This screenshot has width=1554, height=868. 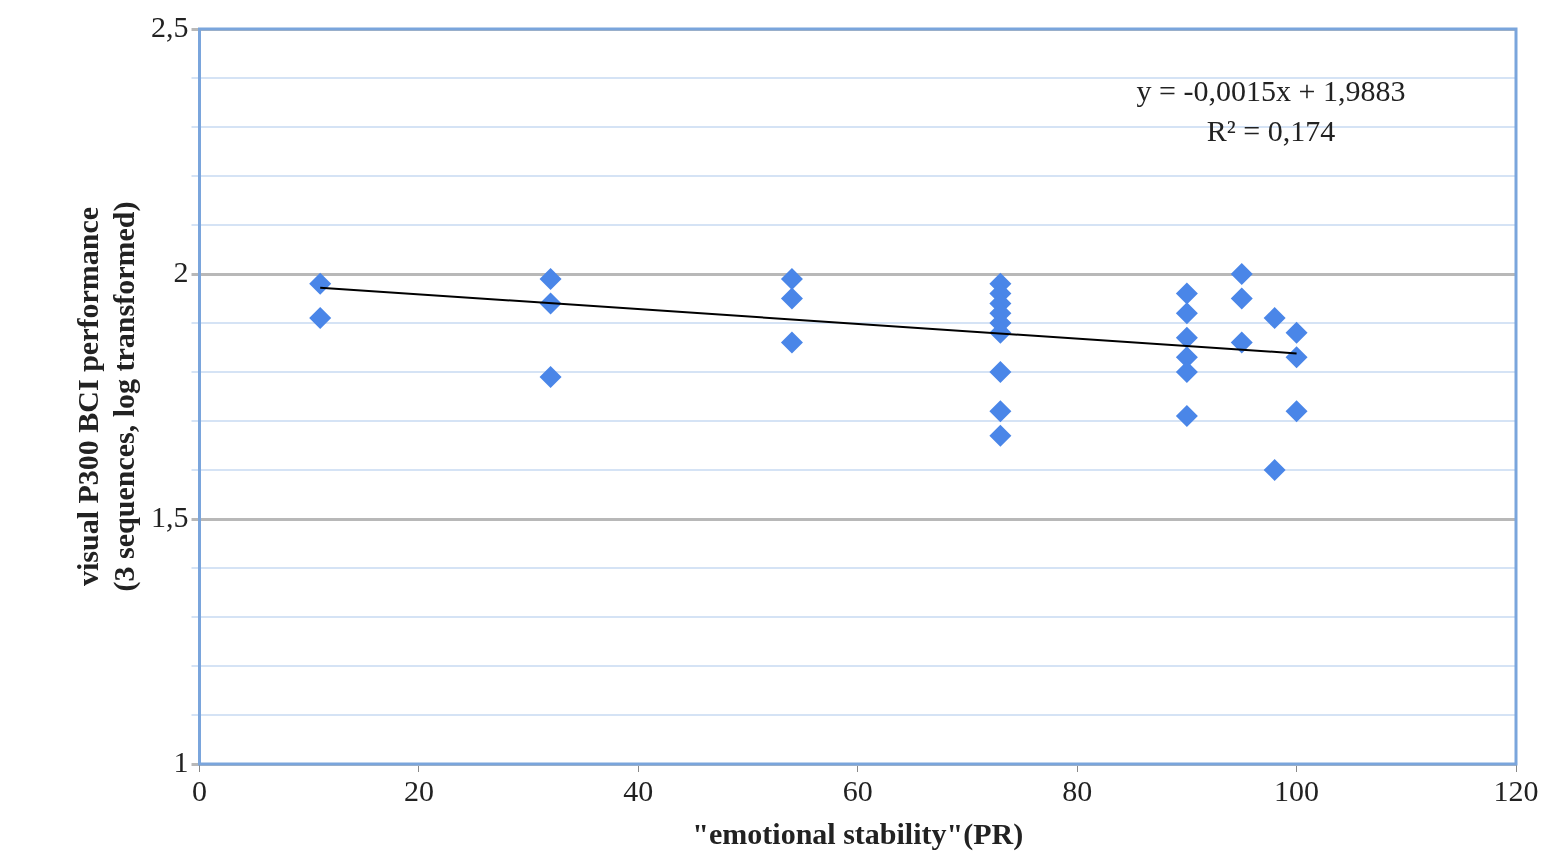 What do you see at coordinates (1297, 790) in the screenshot?
I see `x-tick-label: 100` at bounding box center [1297, 790].